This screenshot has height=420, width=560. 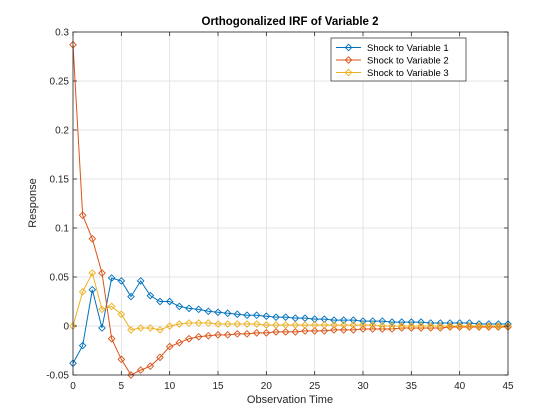 What do you see at coordinates (363, 386) in the screenshot?
I see `x-tick-label: 30` at bounding box center [363, 386].